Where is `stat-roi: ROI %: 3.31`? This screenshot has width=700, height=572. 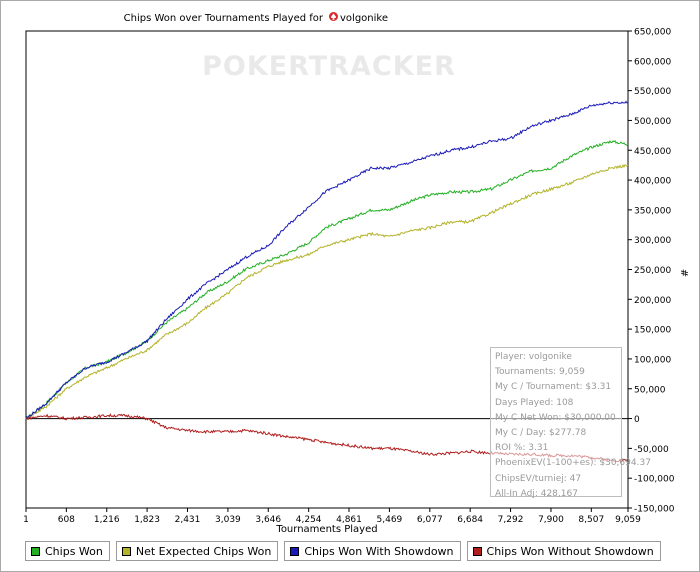 stat-roi: ROI %: 3.31 is located at coordinates (522, 448).